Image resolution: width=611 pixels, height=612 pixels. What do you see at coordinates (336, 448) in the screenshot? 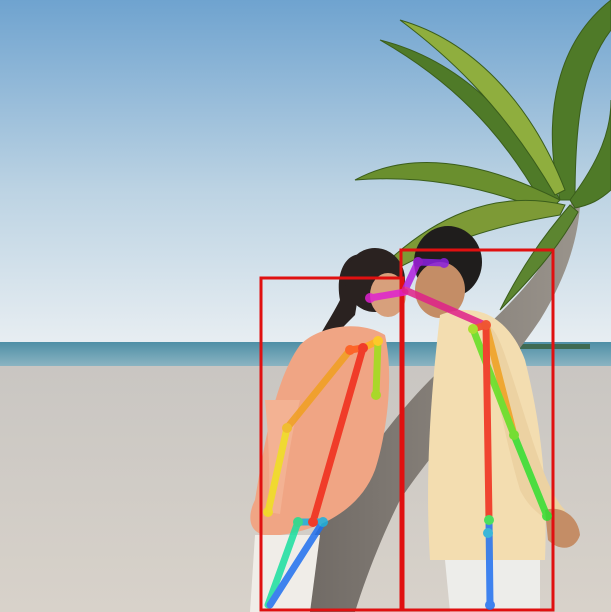
I see `skeleton-woman` at bounding box center [336, 448].